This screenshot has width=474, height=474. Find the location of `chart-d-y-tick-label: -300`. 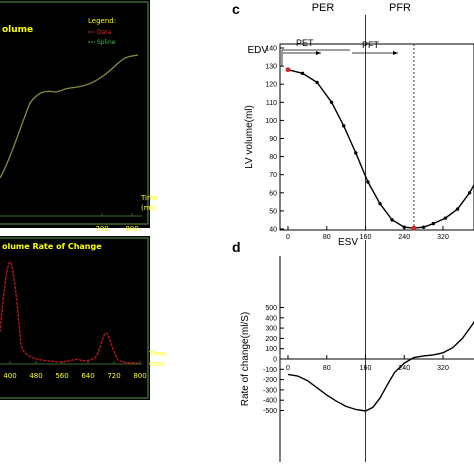

chart-d-y-tick-label: -300 is located at coordinates (270, 390).